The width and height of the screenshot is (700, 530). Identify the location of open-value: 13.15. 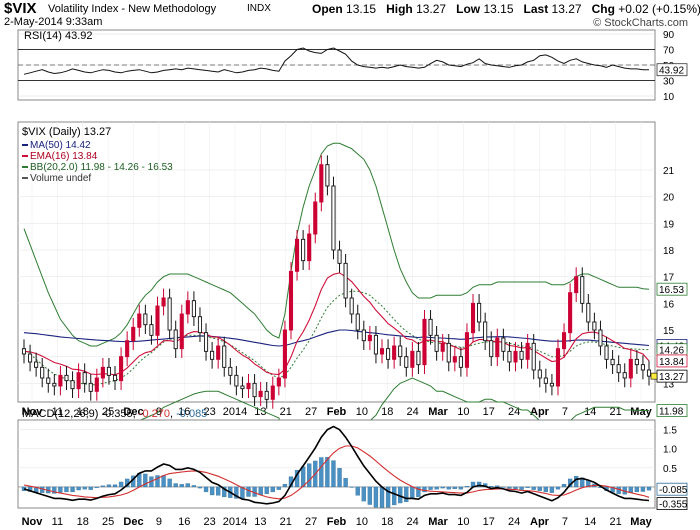
(361, 9).